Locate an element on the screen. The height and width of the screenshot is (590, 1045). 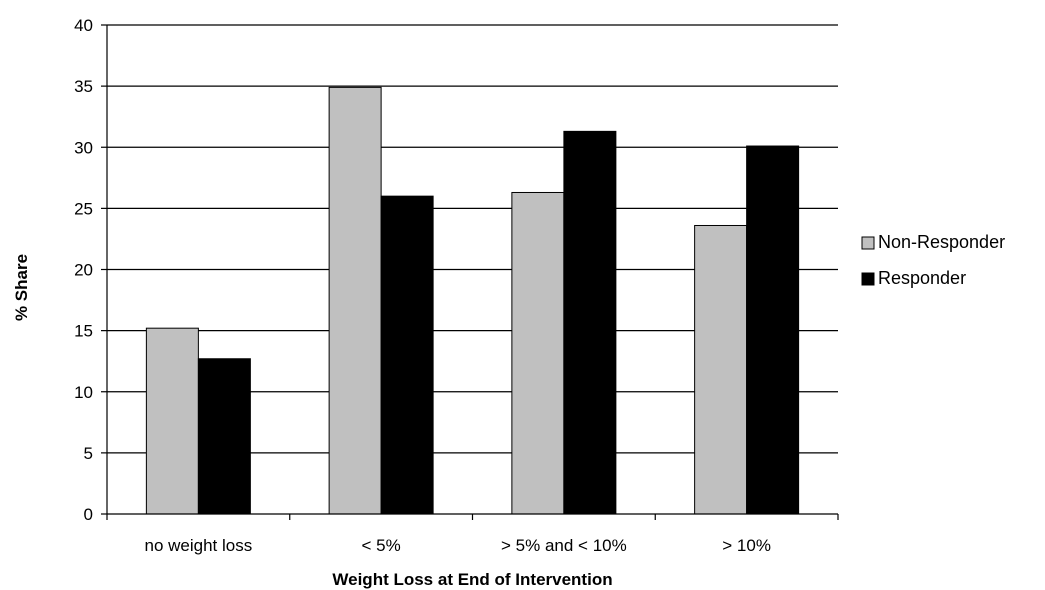
y-tick-label: 25 is located at coordinates (83, 208).